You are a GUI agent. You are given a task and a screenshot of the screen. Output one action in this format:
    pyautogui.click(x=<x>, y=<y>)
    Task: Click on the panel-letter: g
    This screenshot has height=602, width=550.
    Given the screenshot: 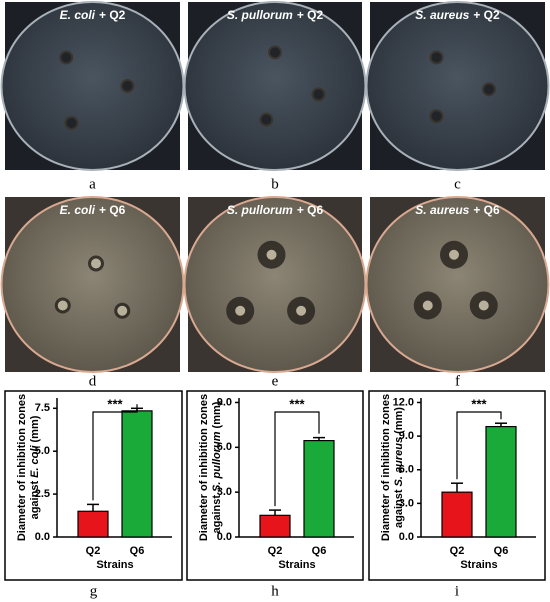 What is the action you would take?
    pyautogui.click(x=94, y=591)
    